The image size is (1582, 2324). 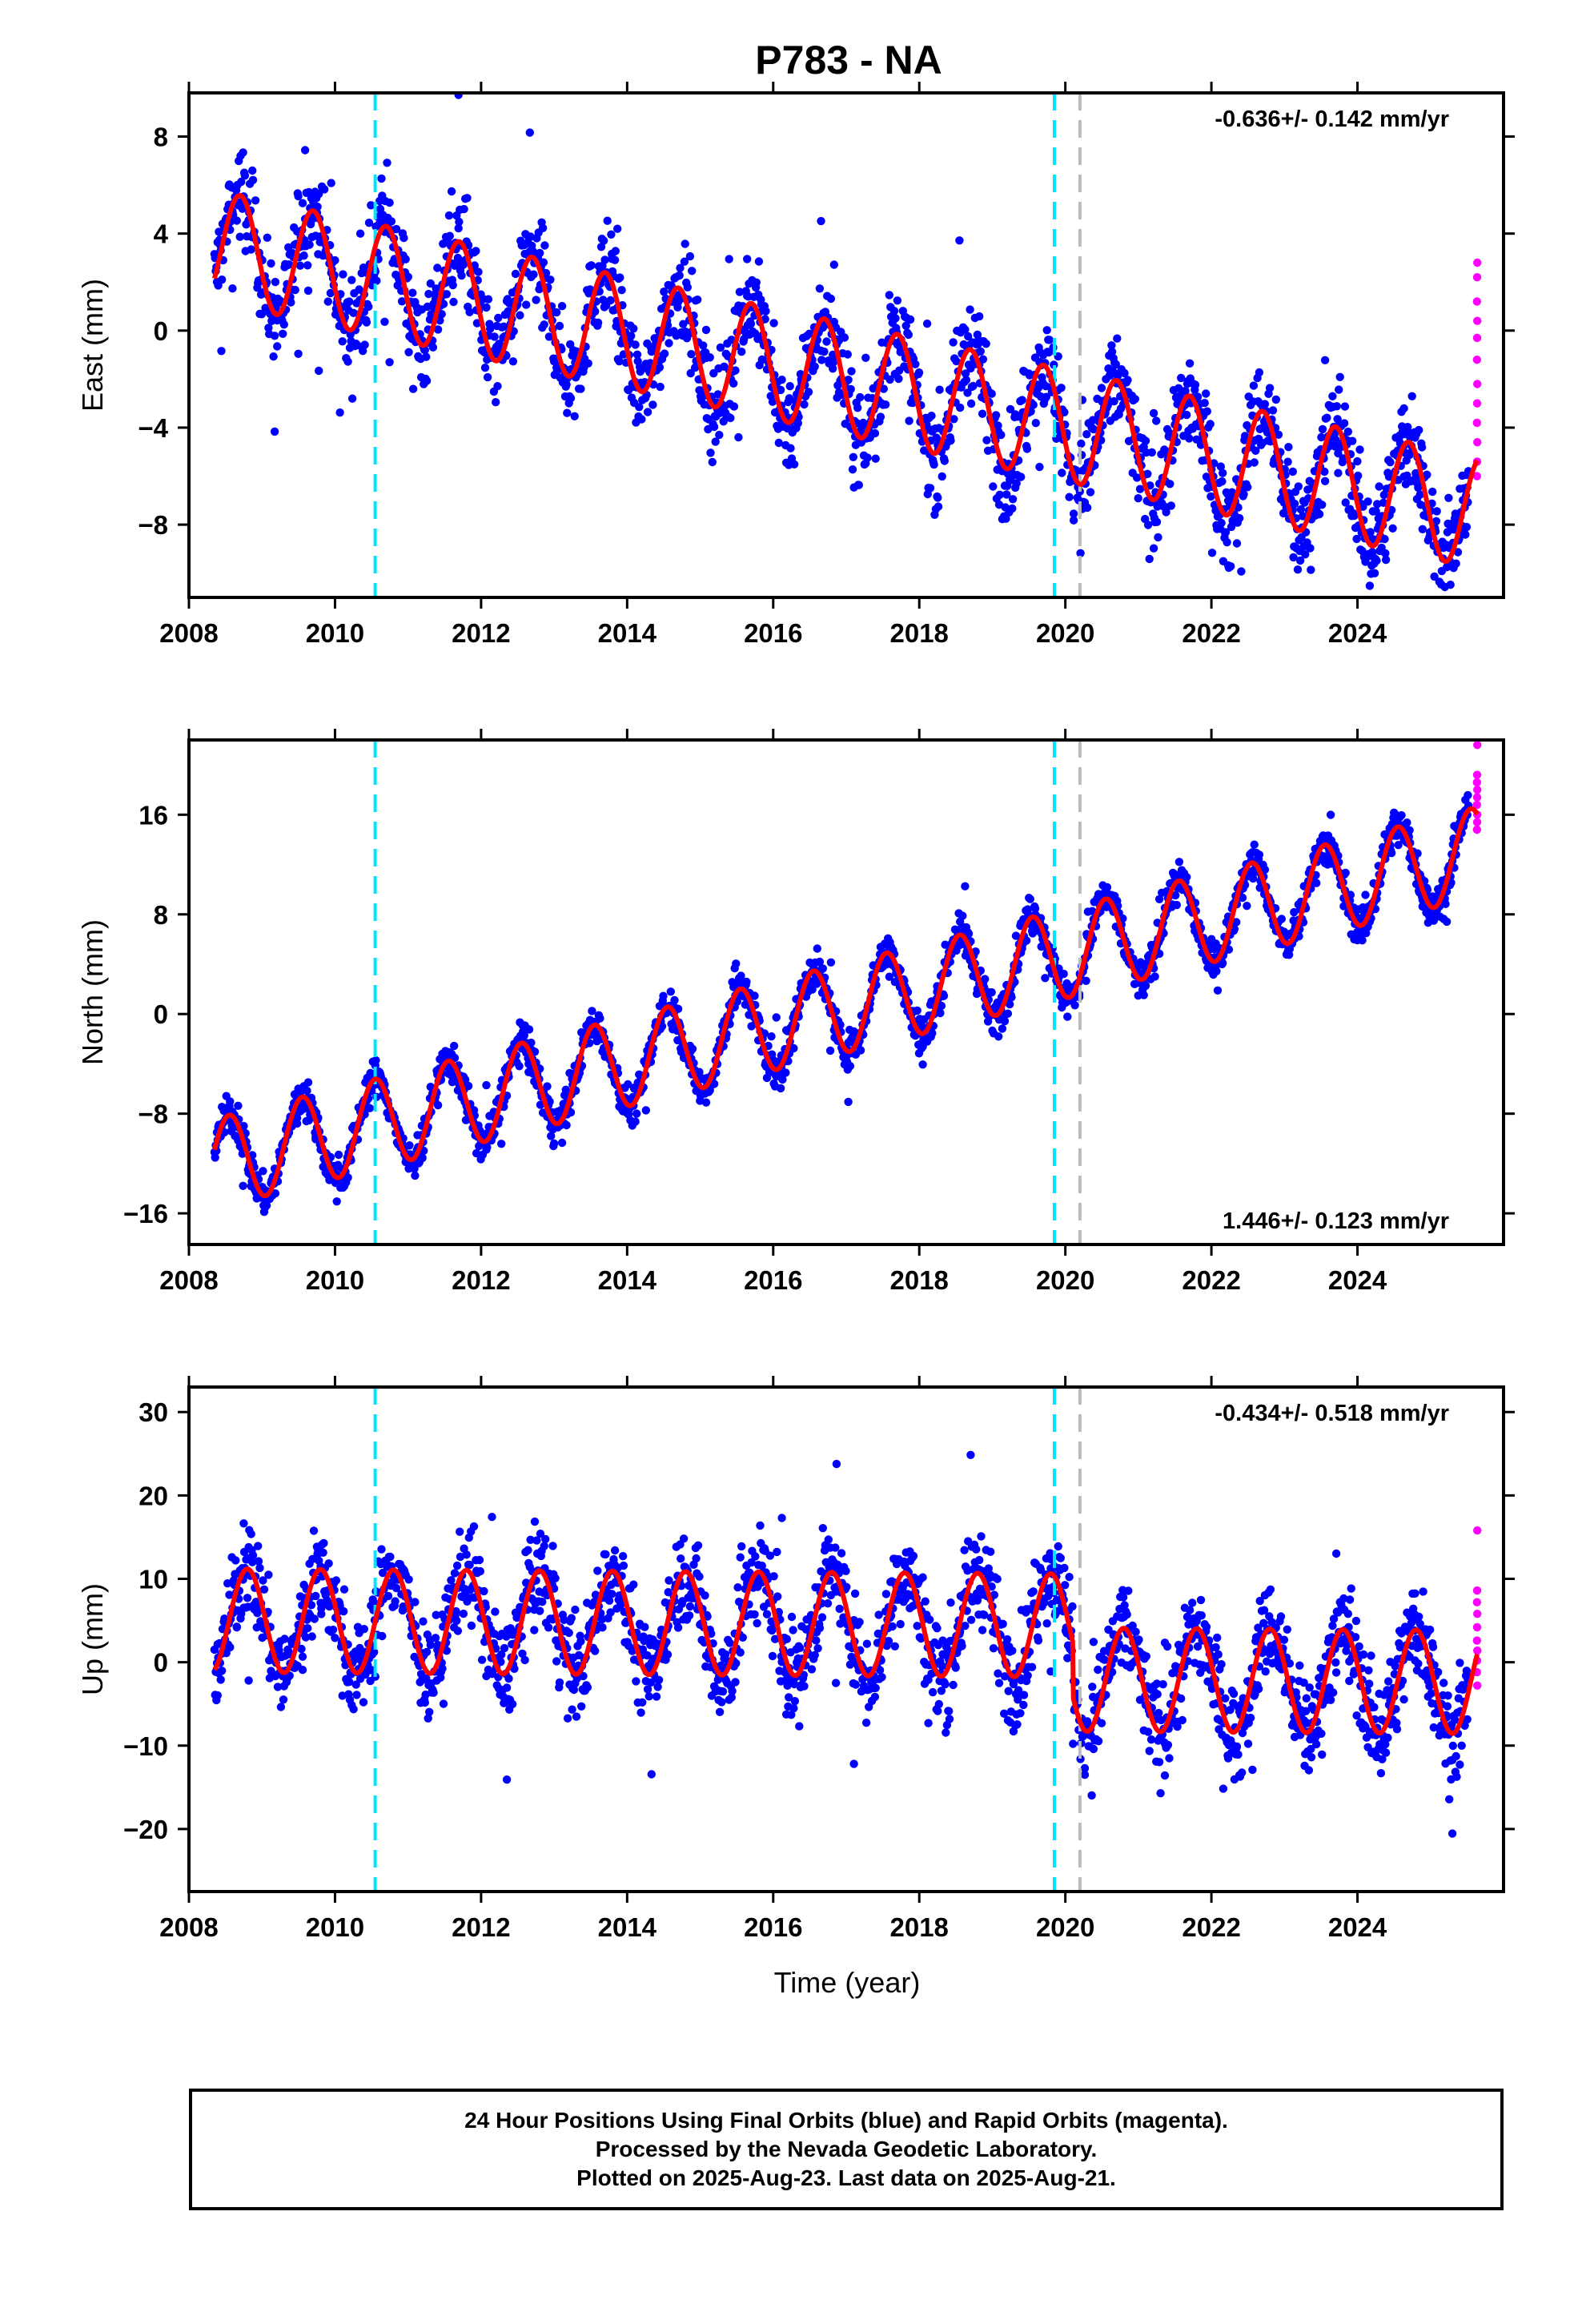 What do you see at coordinates (92, 345) in the screenshot?
I see `y-axis-label: East (mm)` at bounding box center [92, 345].